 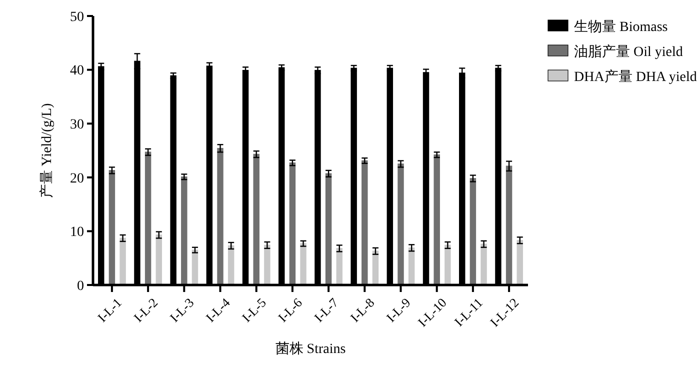 What do you see at coordinates (628, 52) in the screenshot?
I see `legend-label: 油脂产量 Oil yield` at bounding box center [628, 52].